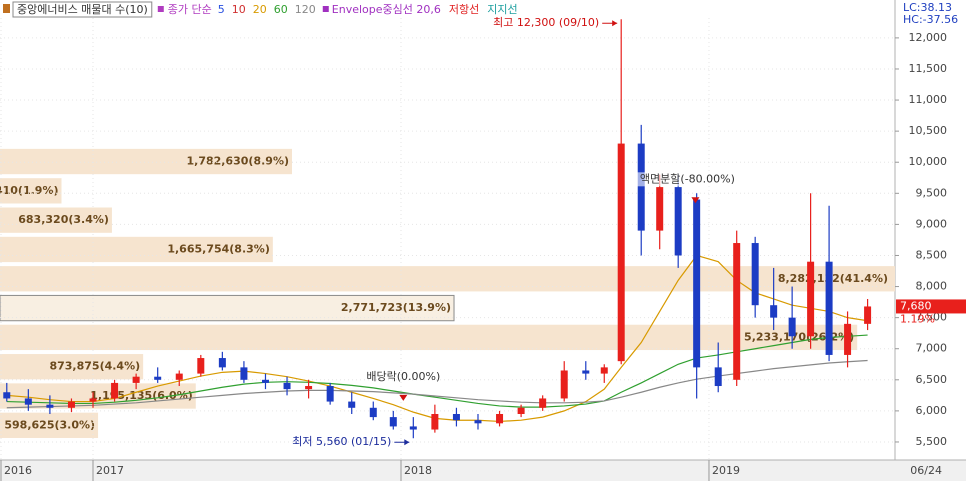  Describe the element at coordinates (926, 470) in the screenshot. I see `last-date-label: 06/24` at that location.